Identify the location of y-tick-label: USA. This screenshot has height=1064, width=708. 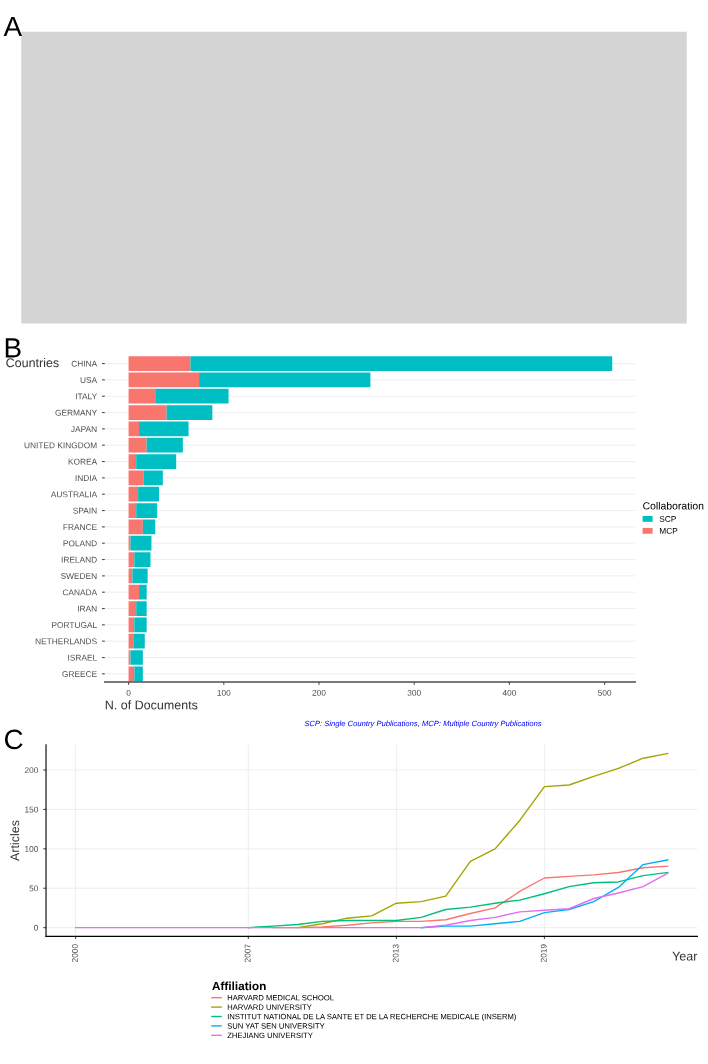
(89, 380).